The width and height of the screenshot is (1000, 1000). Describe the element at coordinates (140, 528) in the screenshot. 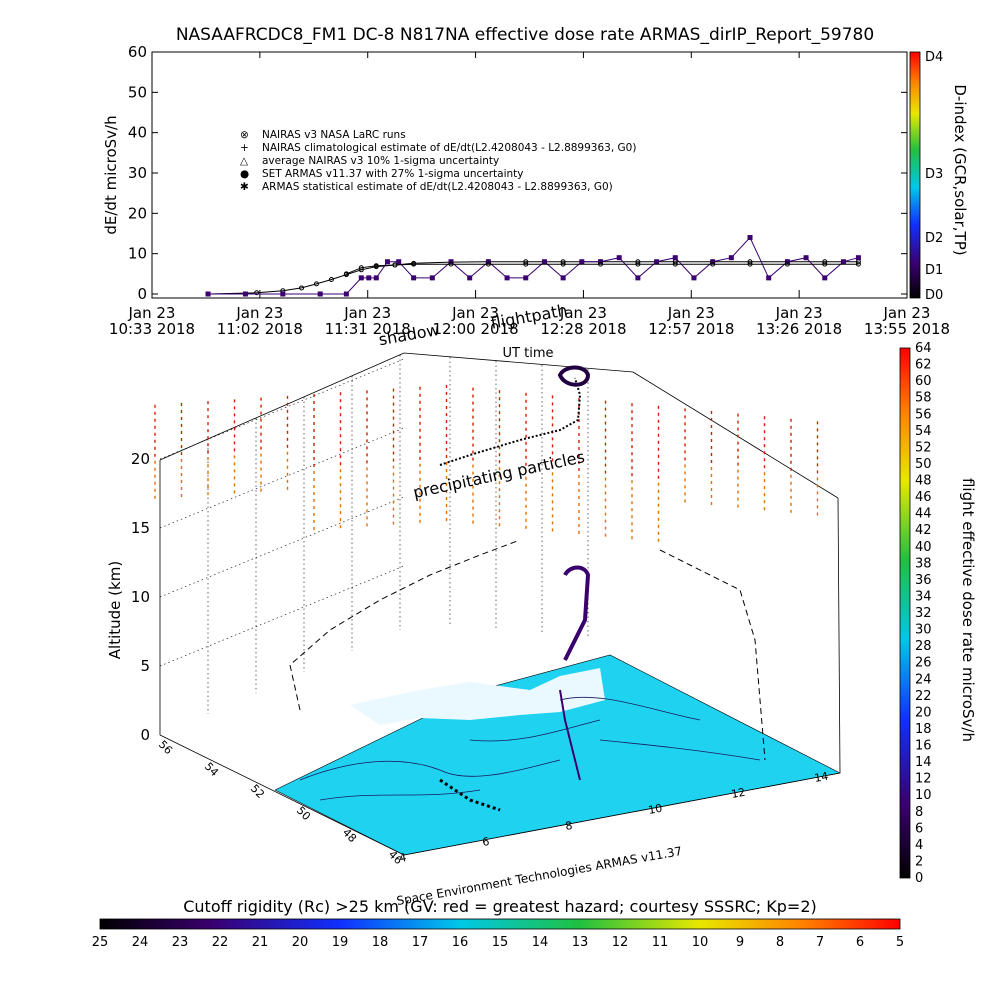

I see `altitude-tick-label: 15` at that location.